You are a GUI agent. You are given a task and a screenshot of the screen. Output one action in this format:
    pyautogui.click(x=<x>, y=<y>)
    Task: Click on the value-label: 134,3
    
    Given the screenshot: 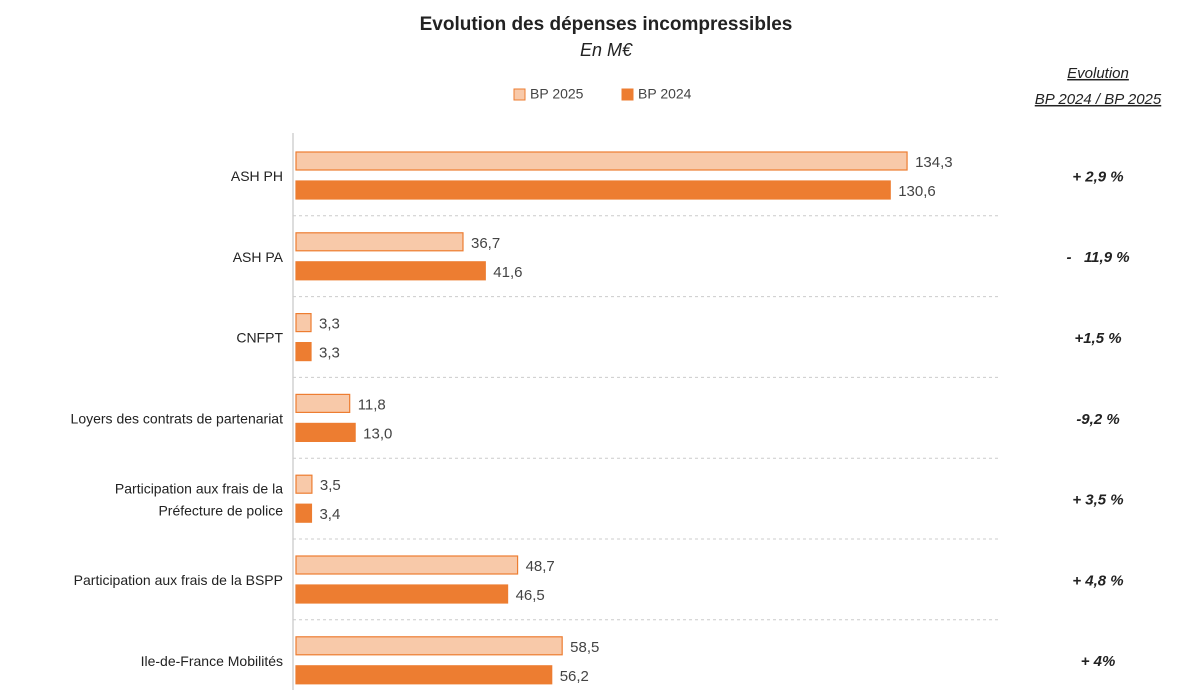 What is the action you would take?
    pyautogui.click(x=934, y=162)
    